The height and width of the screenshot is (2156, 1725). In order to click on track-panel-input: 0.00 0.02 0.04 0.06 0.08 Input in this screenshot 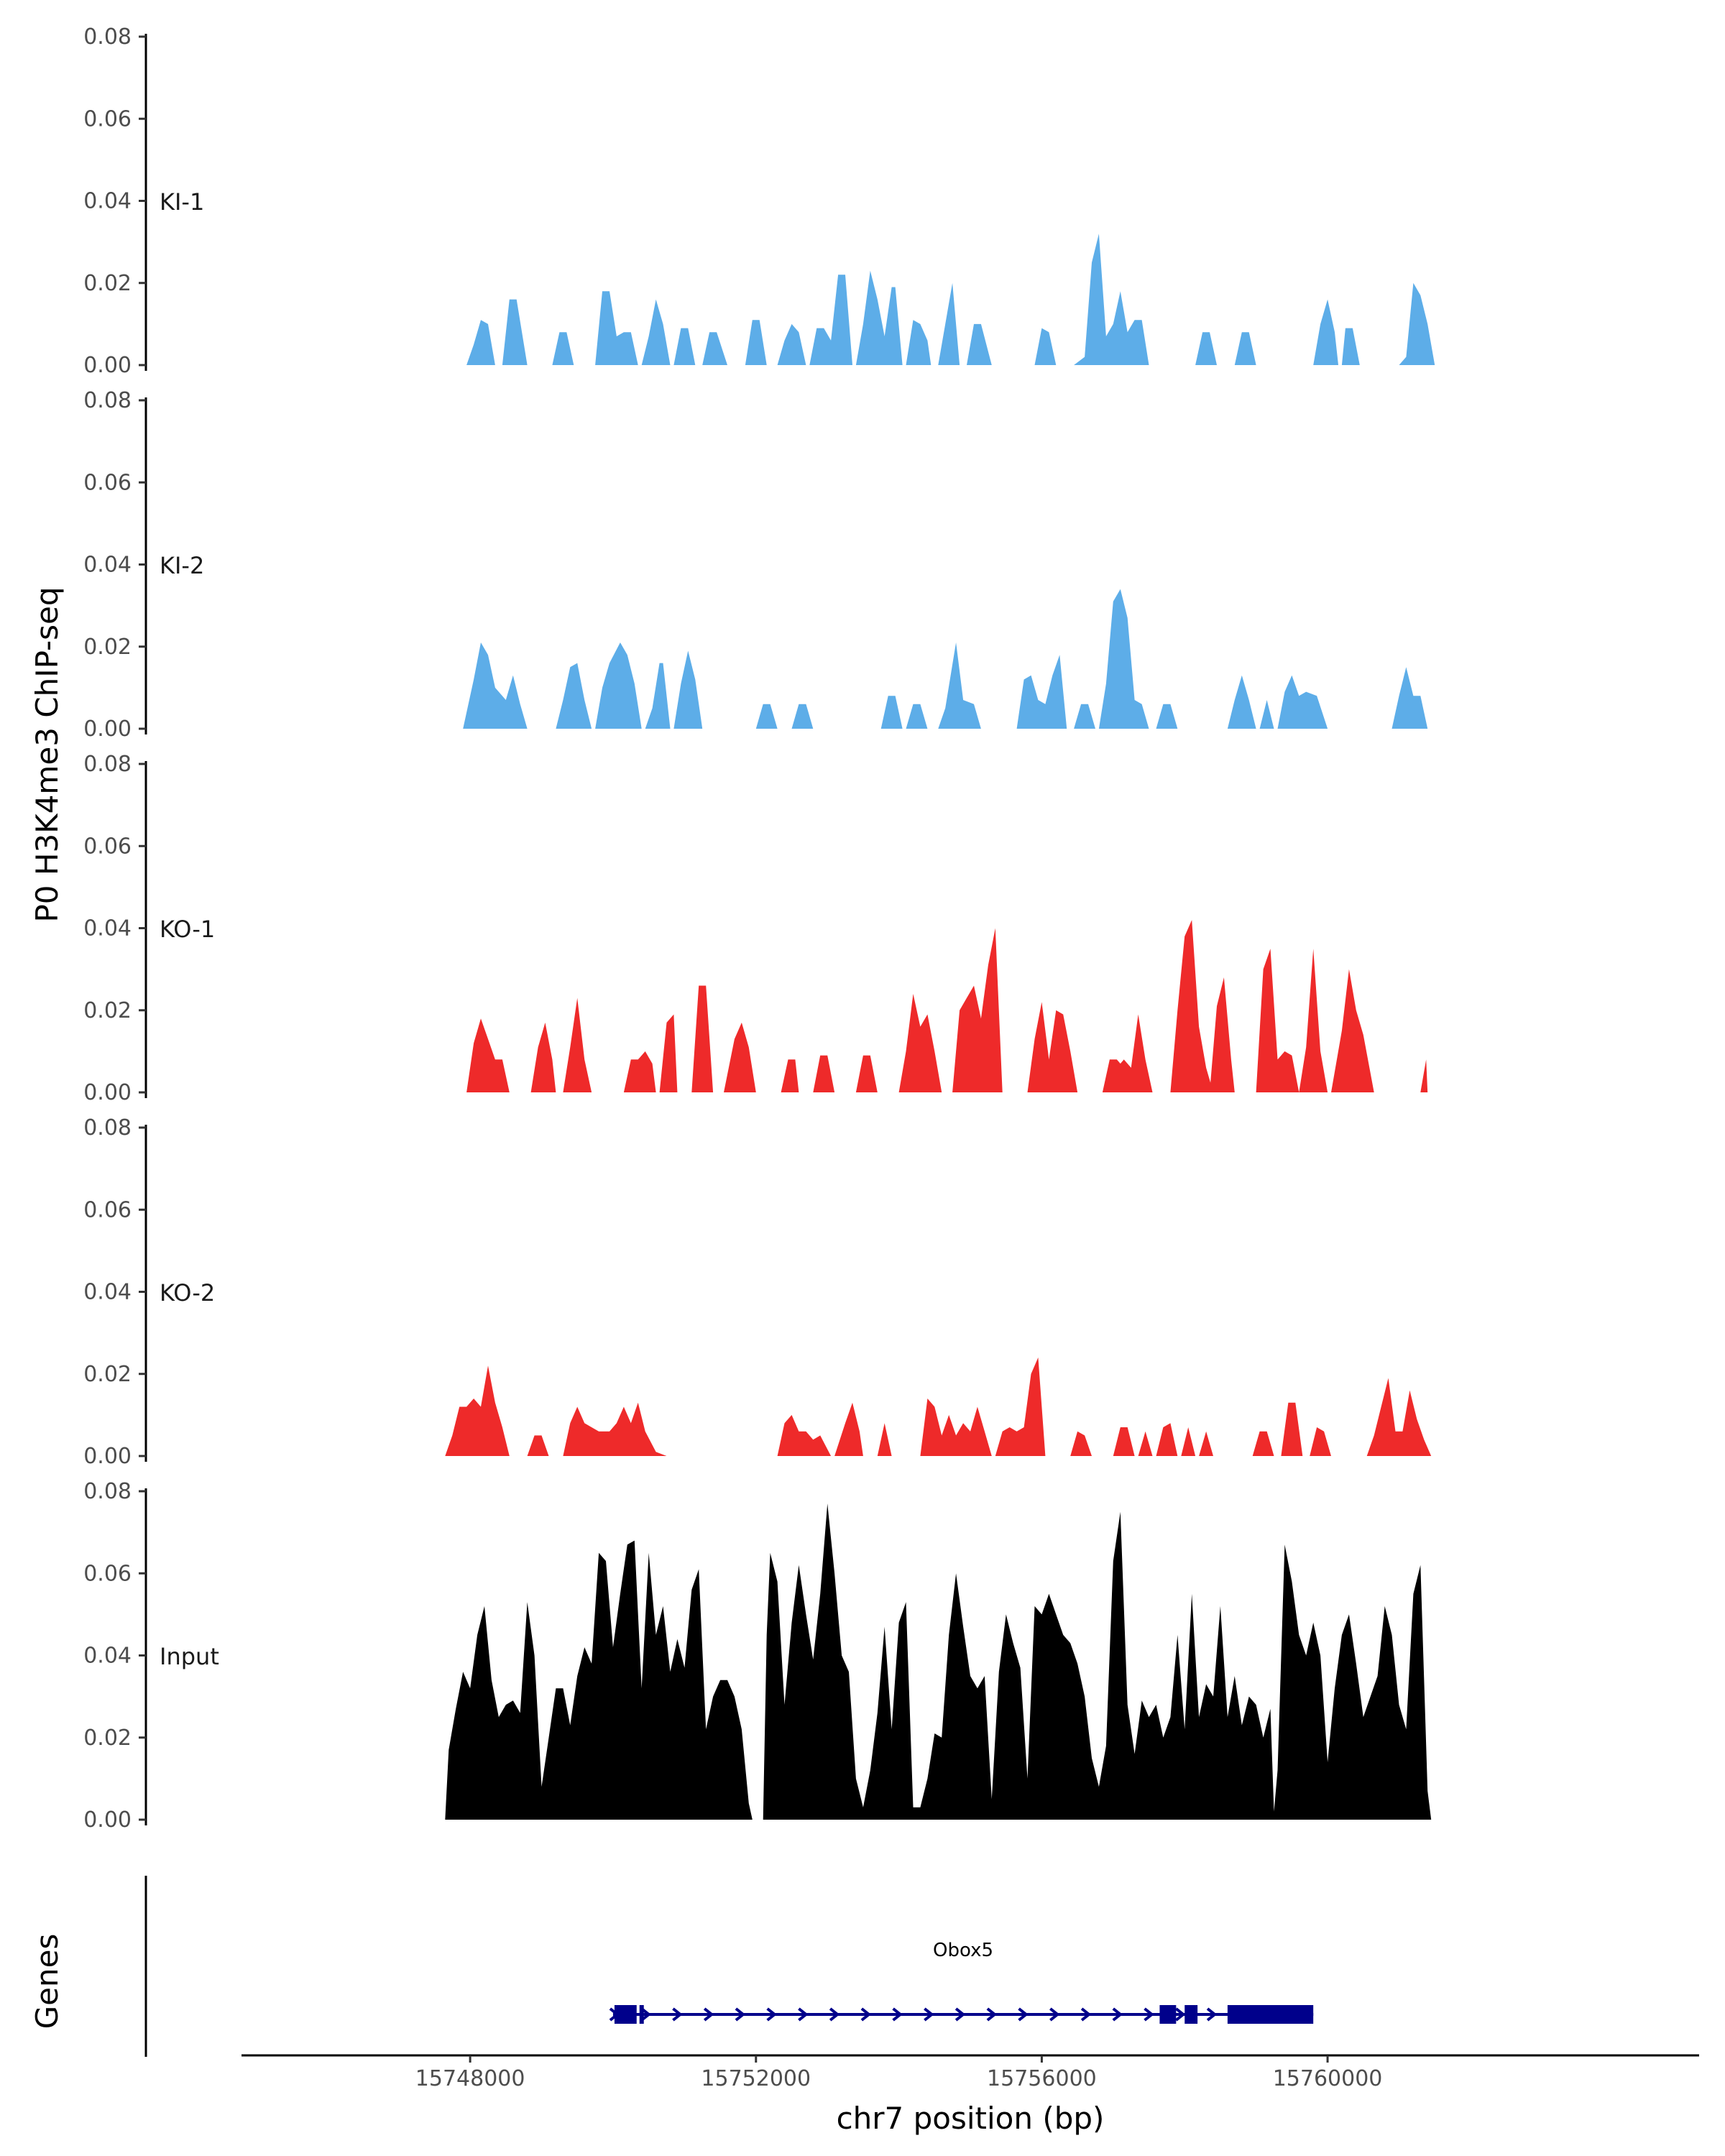, I will do `click(757, 1656)`.